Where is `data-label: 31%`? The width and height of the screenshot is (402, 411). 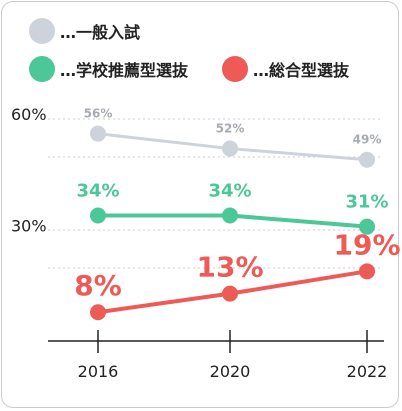
data-label: 31% is located at coordinates (366, 202).